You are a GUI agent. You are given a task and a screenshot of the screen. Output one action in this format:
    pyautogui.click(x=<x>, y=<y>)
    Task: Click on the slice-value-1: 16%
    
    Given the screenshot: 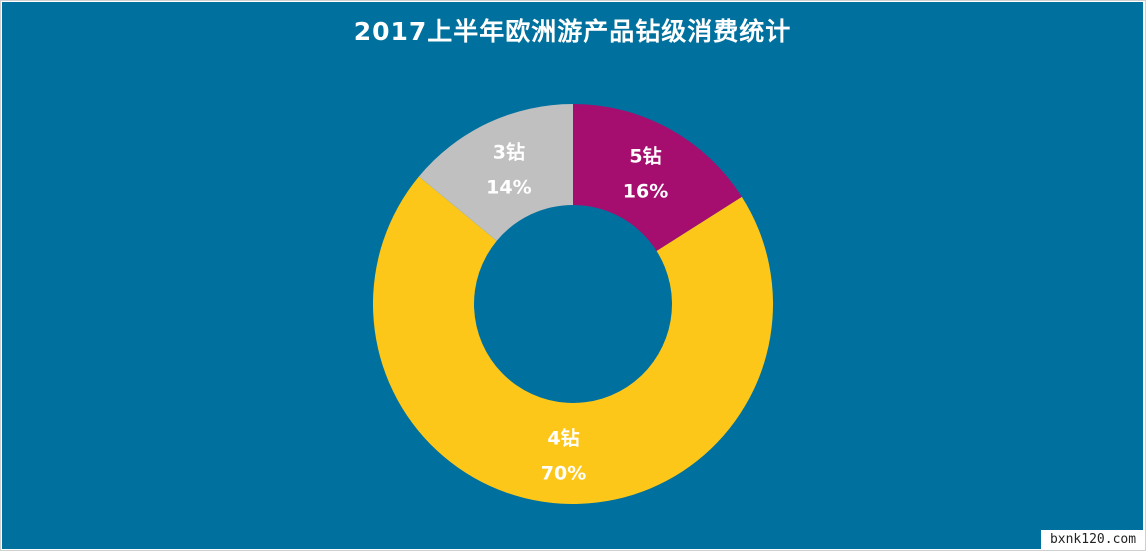 What is the action you would take?
    pyautogui.click(x=645, y=192)
    